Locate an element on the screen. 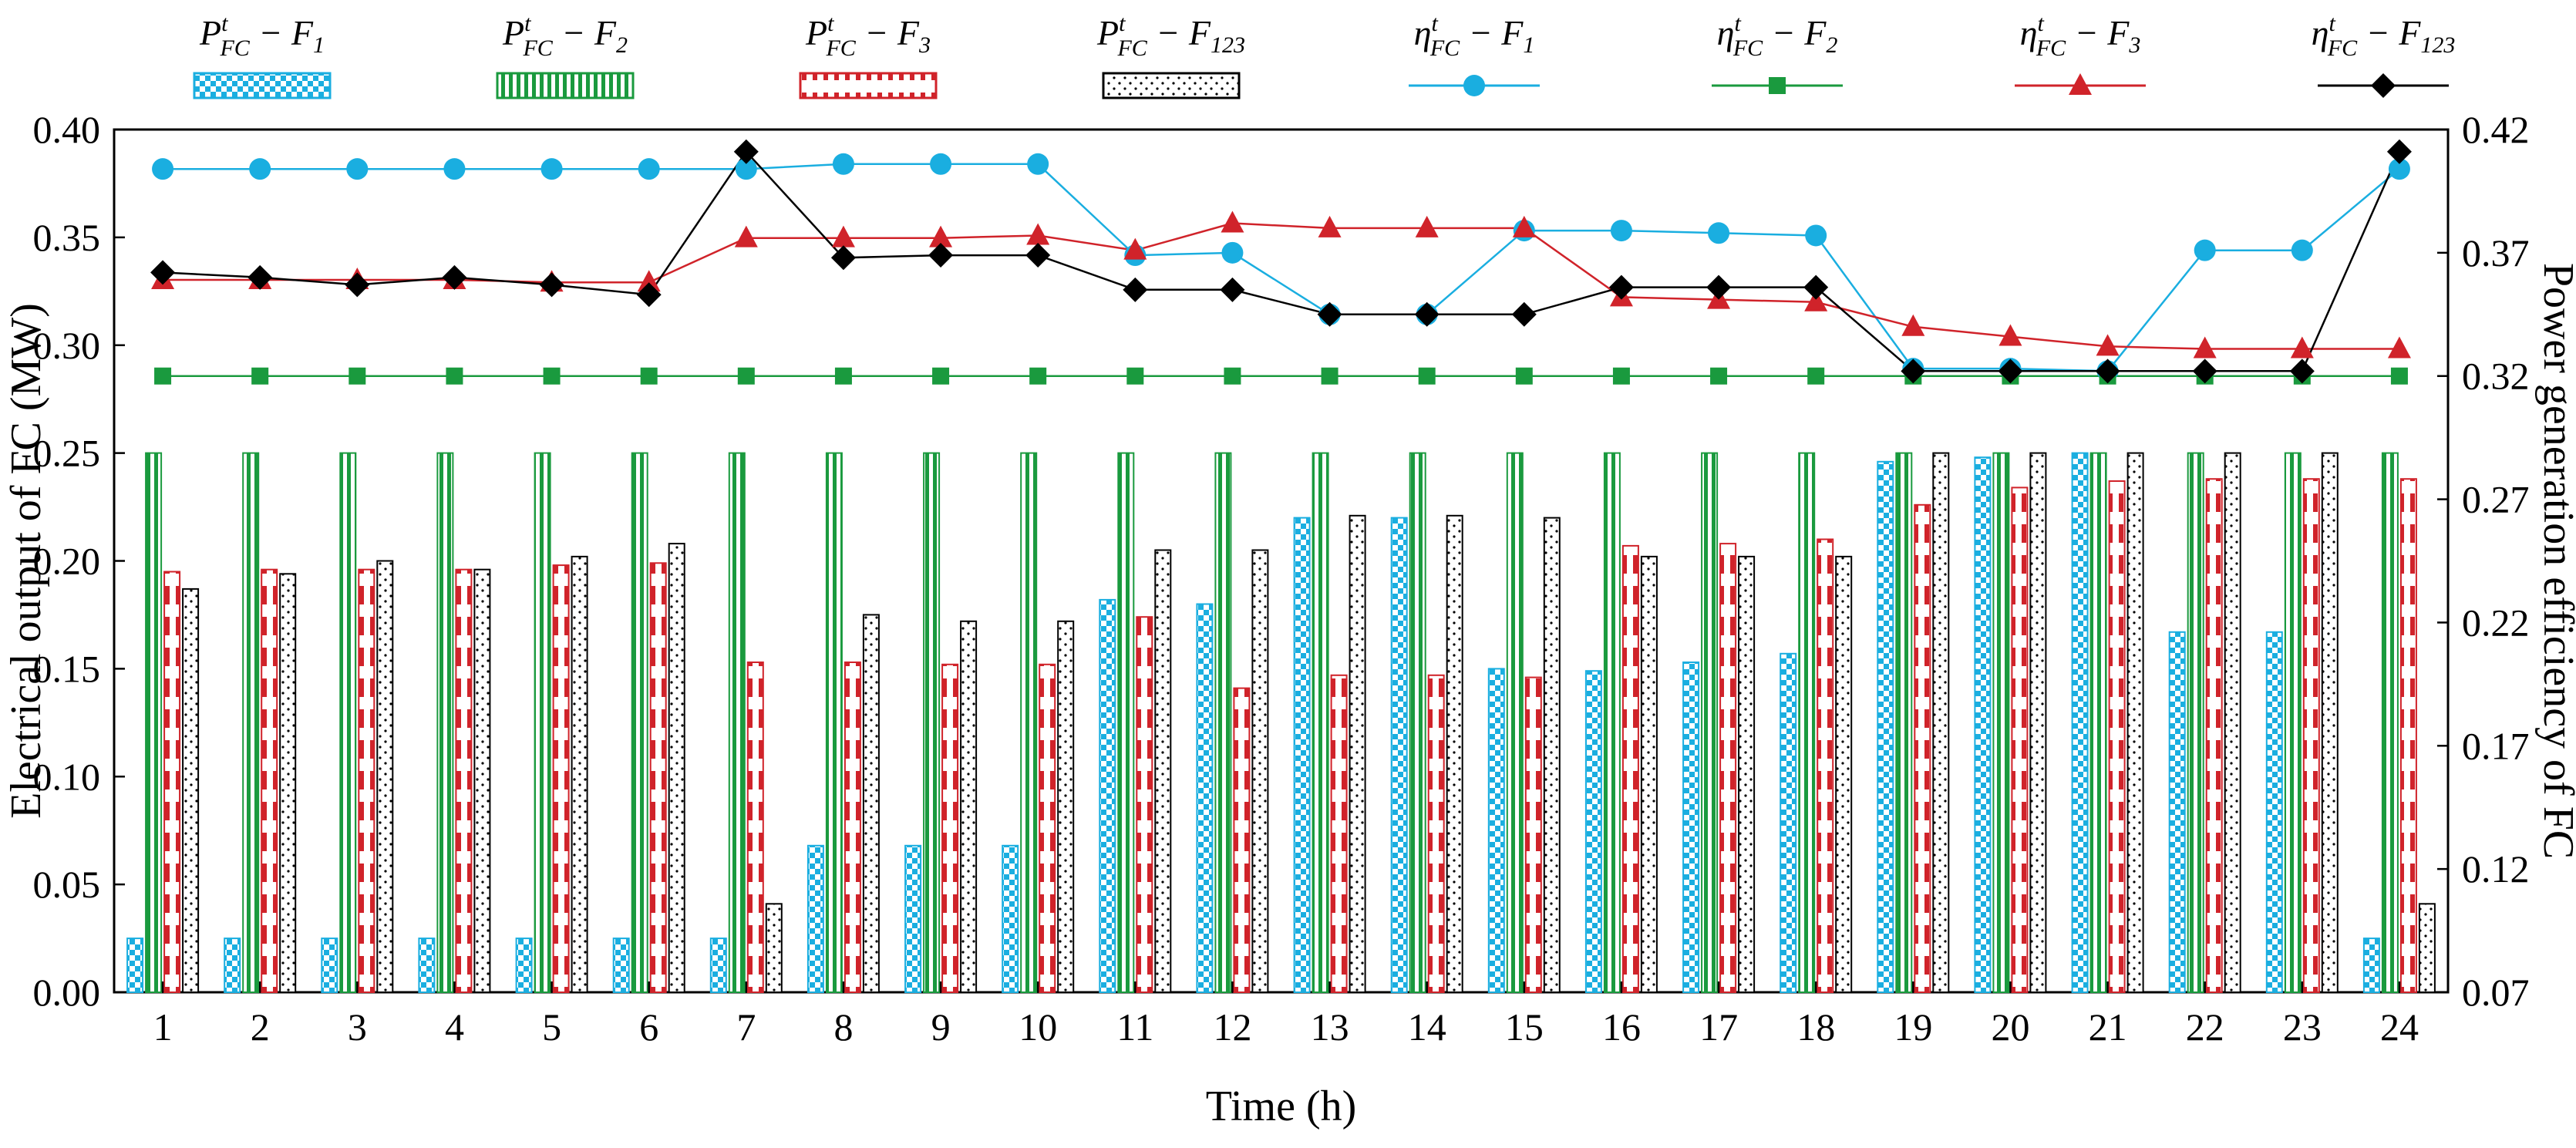  bar-pf2-h12 is located at coordinates (1223, 722).